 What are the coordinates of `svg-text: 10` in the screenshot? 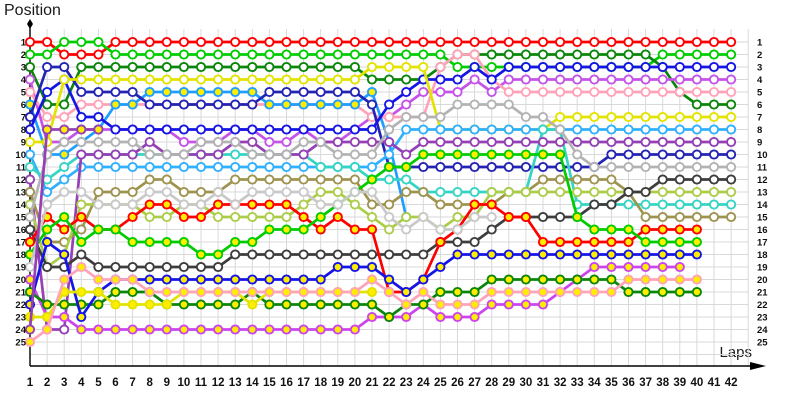 It's located at (762, 155).